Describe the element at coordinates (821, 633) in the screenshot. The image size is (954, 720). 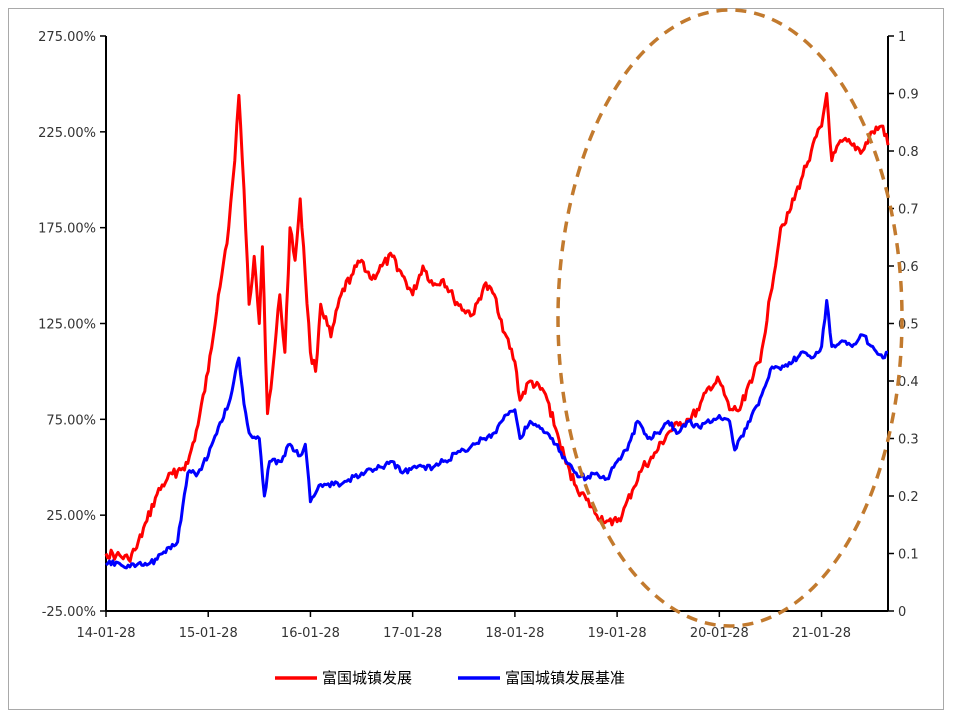
I see `x-tick-label: 21-01-28` at that location.